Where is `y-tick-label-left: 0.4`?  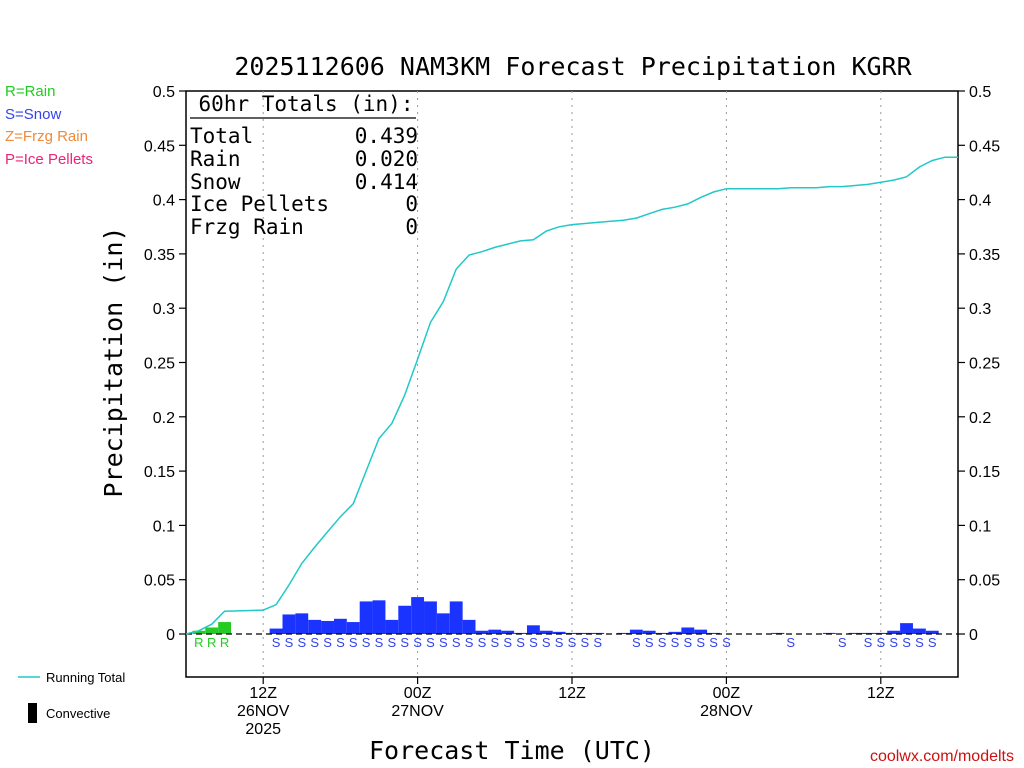 y-tick-label-left: 0.4 is located at coordinates (164, 201).